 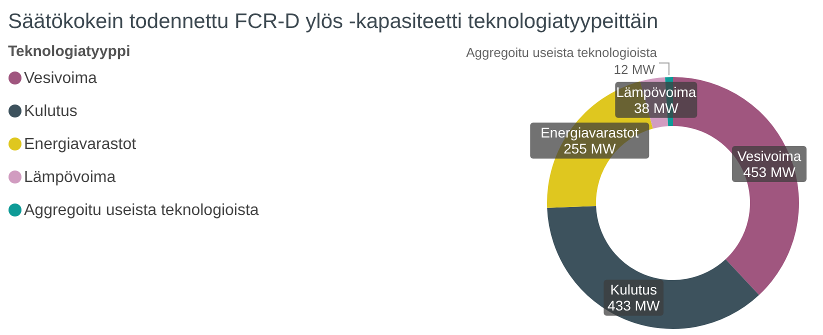 What do you see at coordinates (589, 132) in the screenshot?
I see `slice-label: Energiavarastot` at bounding box center [589, 132].